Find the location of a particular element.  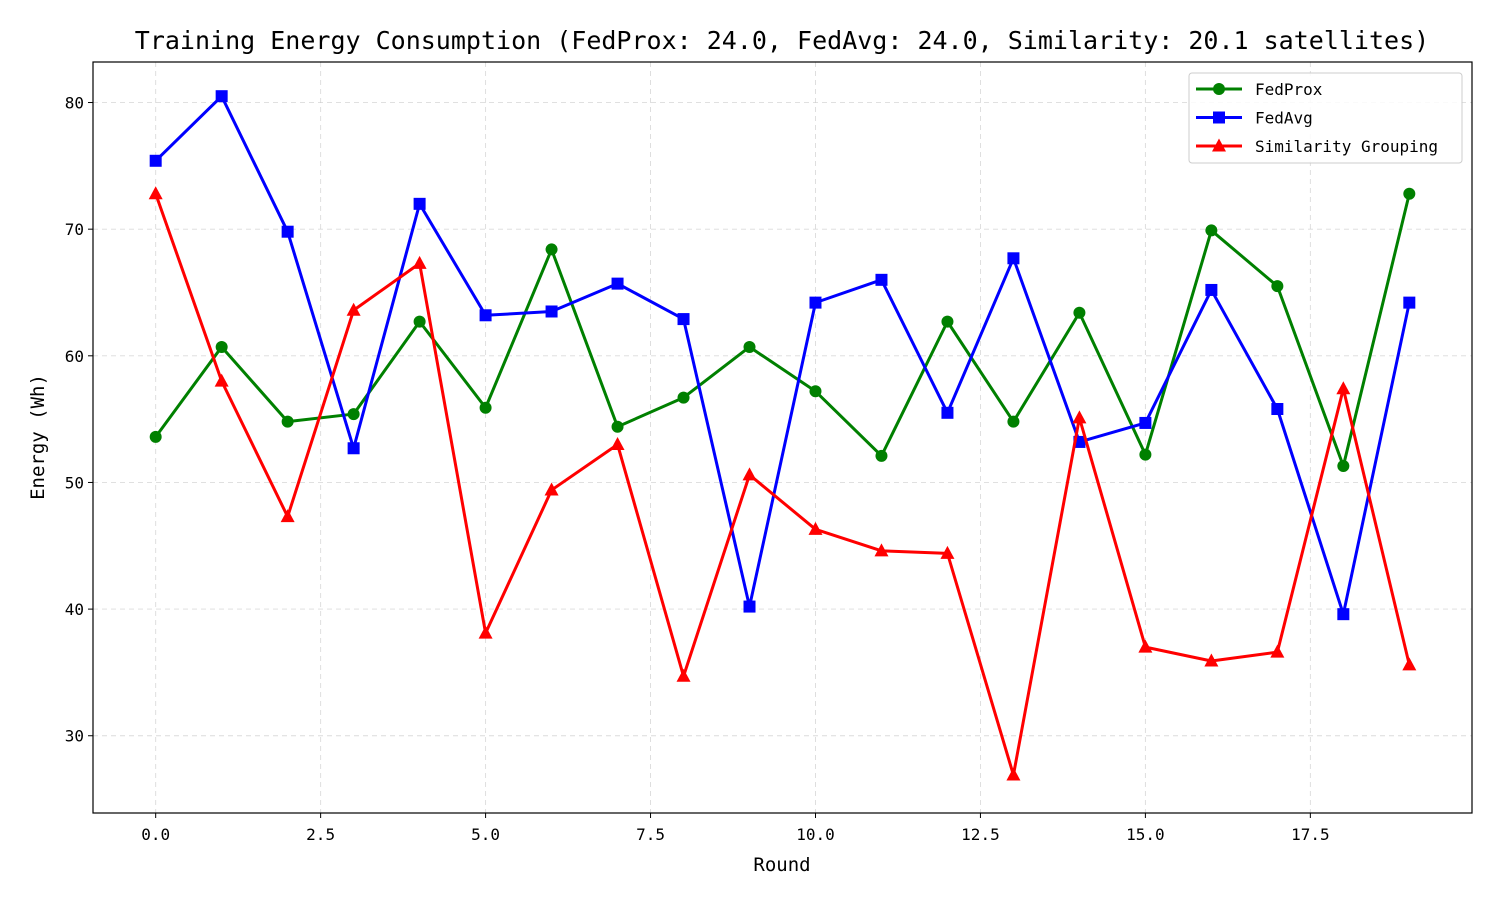

legend-label-similarity-grouping: Similarity Grouping is located at coordinates (1346, 146).